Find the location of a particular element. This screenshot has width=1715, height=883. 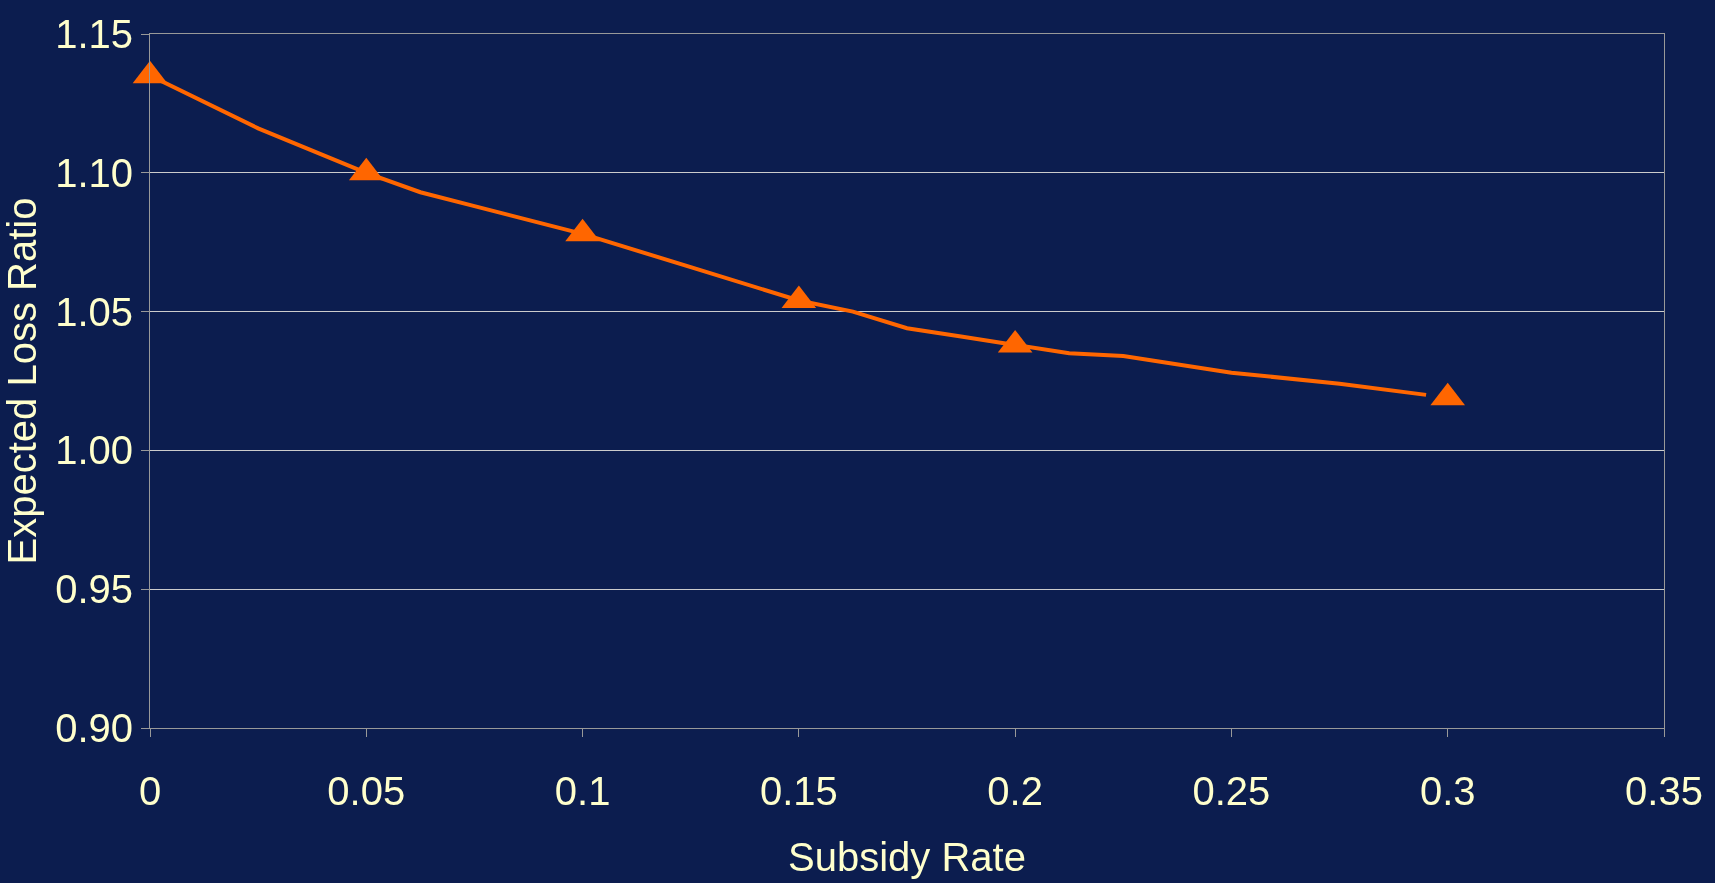

x-tick-label: 0.35 is located at coordinates (1664, 791).